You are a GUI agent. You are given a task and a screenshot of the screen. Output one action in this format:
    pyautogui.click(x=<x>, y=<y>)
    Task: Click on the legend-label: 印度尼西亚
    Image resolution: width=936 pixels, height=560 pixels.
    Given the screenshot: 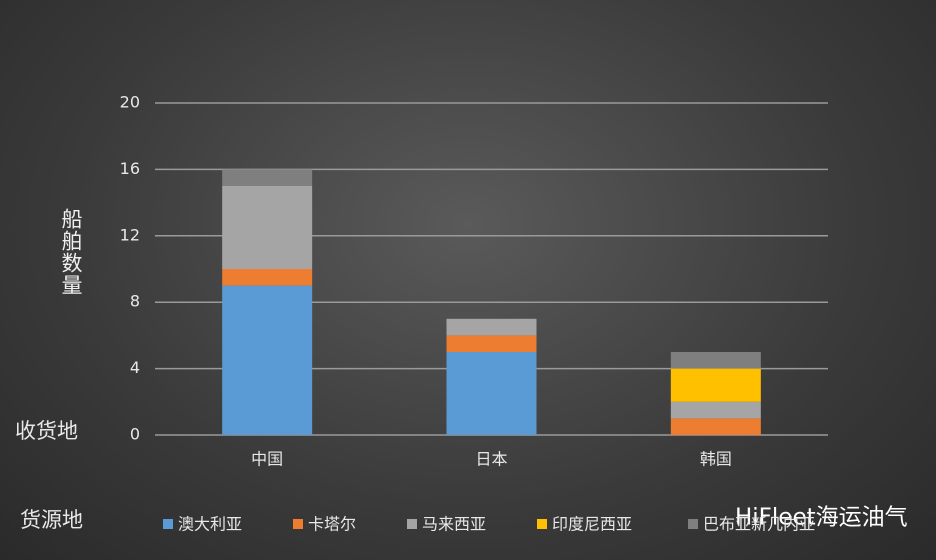 What is the action you would take?
    pyautogui.click(x=592, y=524)
    